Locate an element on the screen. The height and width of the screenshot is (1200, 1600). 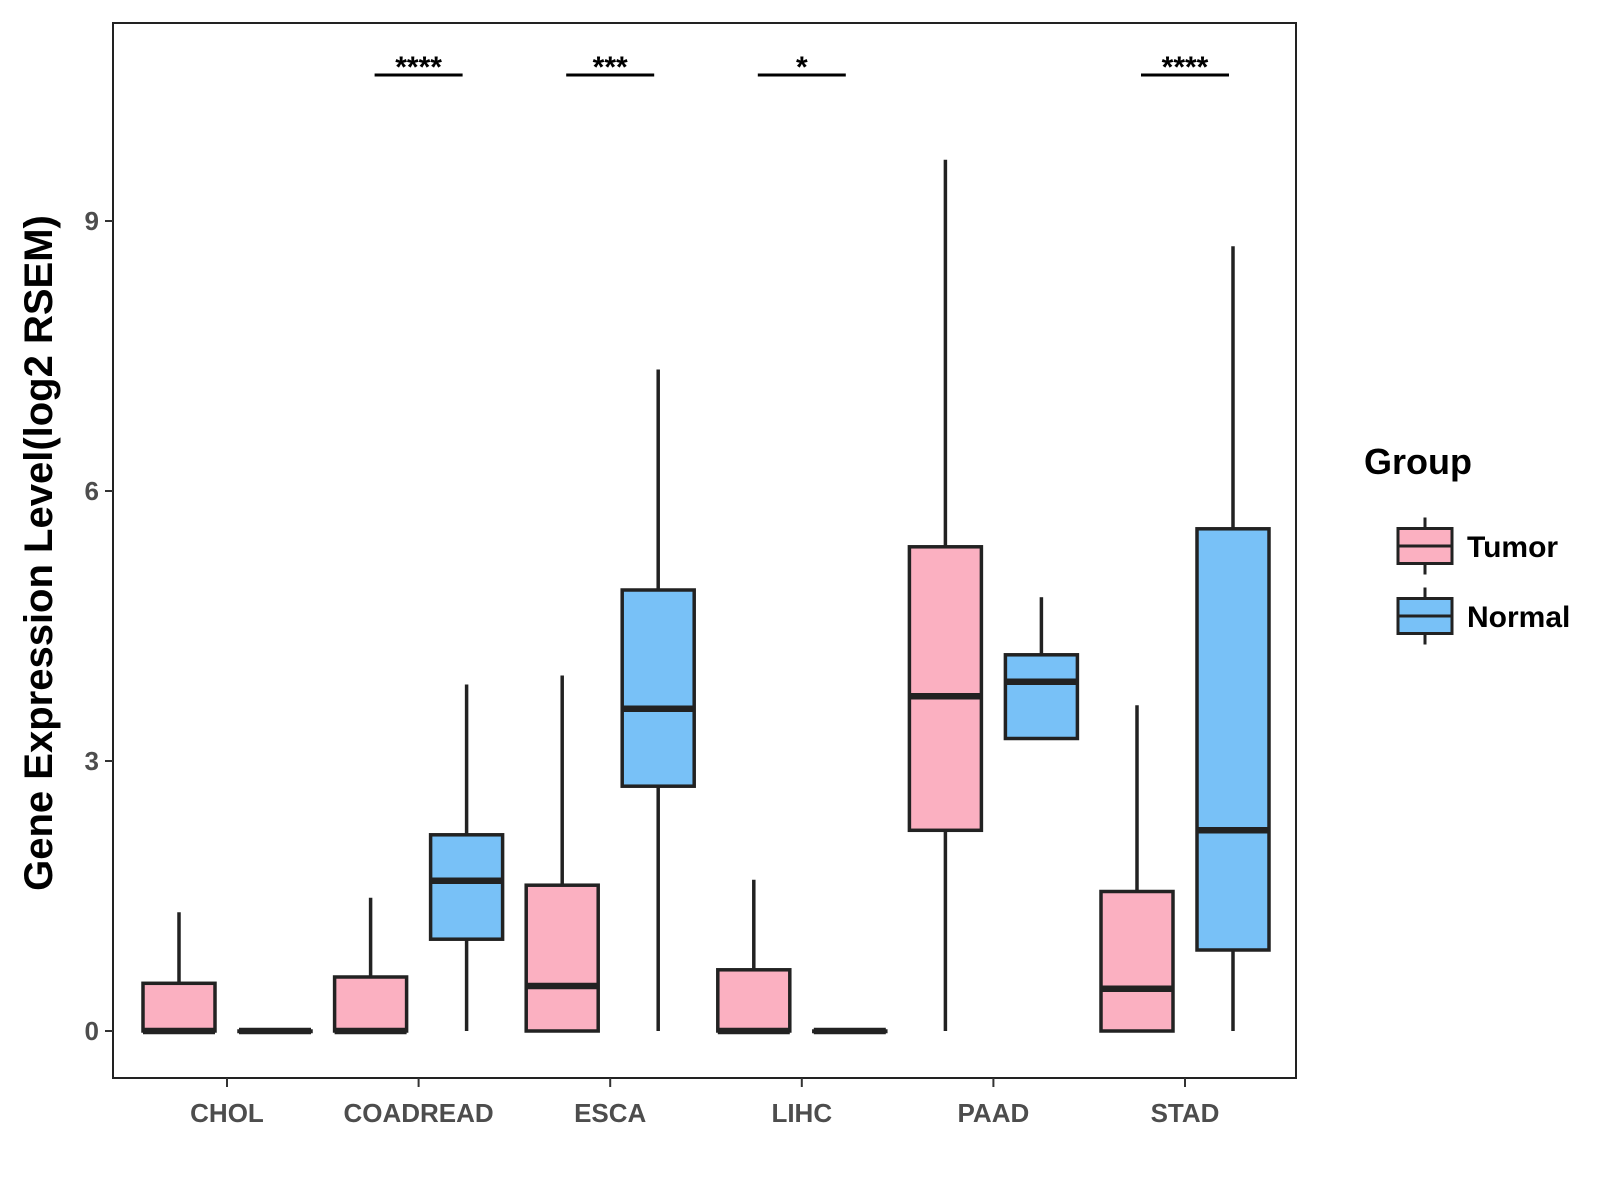
x-tick-label: PAAD is located at coordinates (994, 1113).